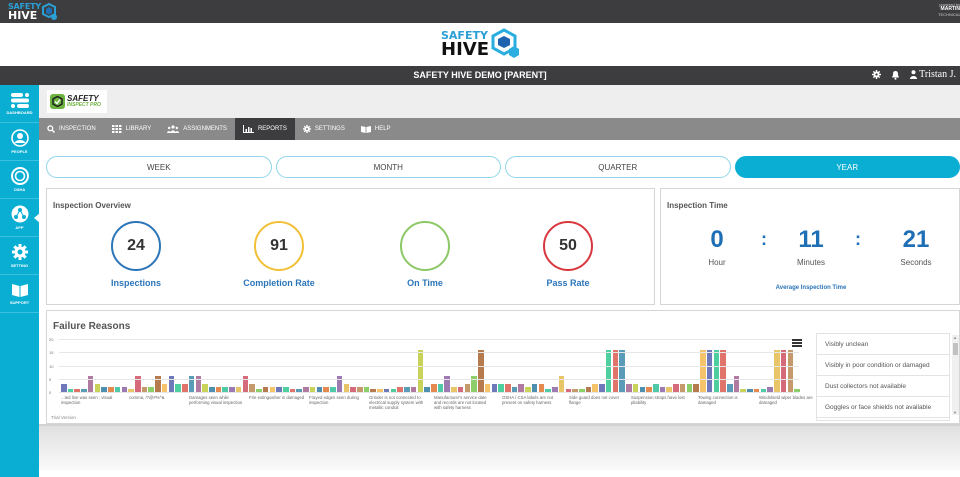 Image resolution: width=960 pixels, height=477 pixels. What do you see at coordinates (883, 344) in the screenshot?
I see `legend-item: Visibly unclean` at bounding box center [883, 344].